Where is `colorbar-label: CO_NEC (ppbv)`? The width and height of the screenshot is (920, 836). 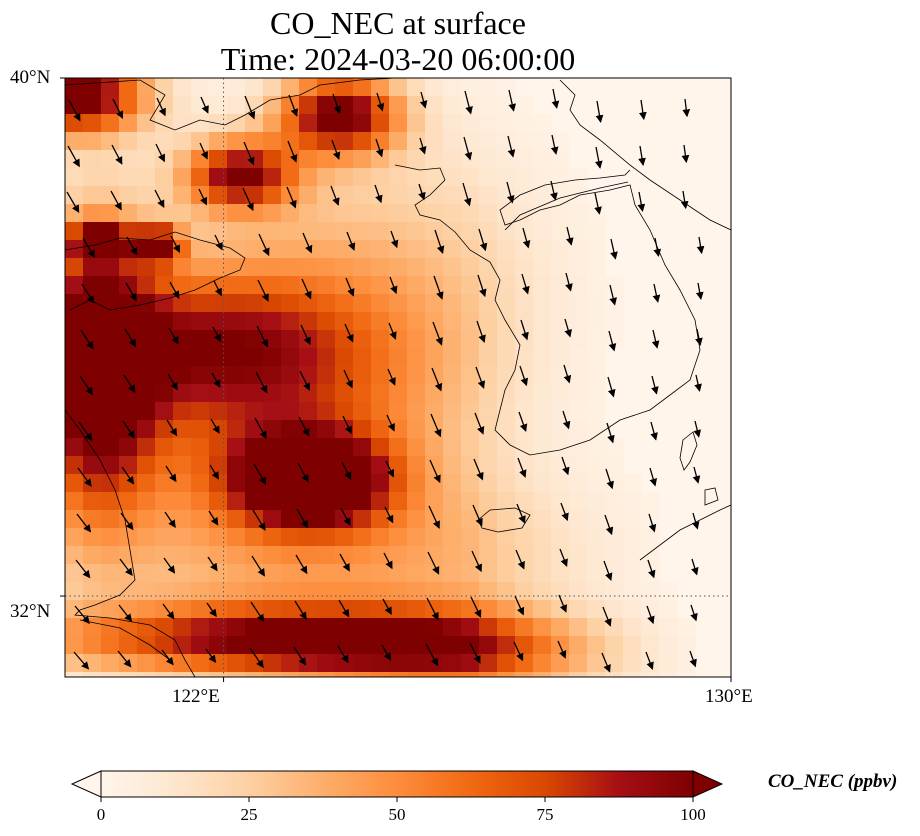 colorbar-label: CO_NEC (ppbv) is located at coordinates (833, 781).